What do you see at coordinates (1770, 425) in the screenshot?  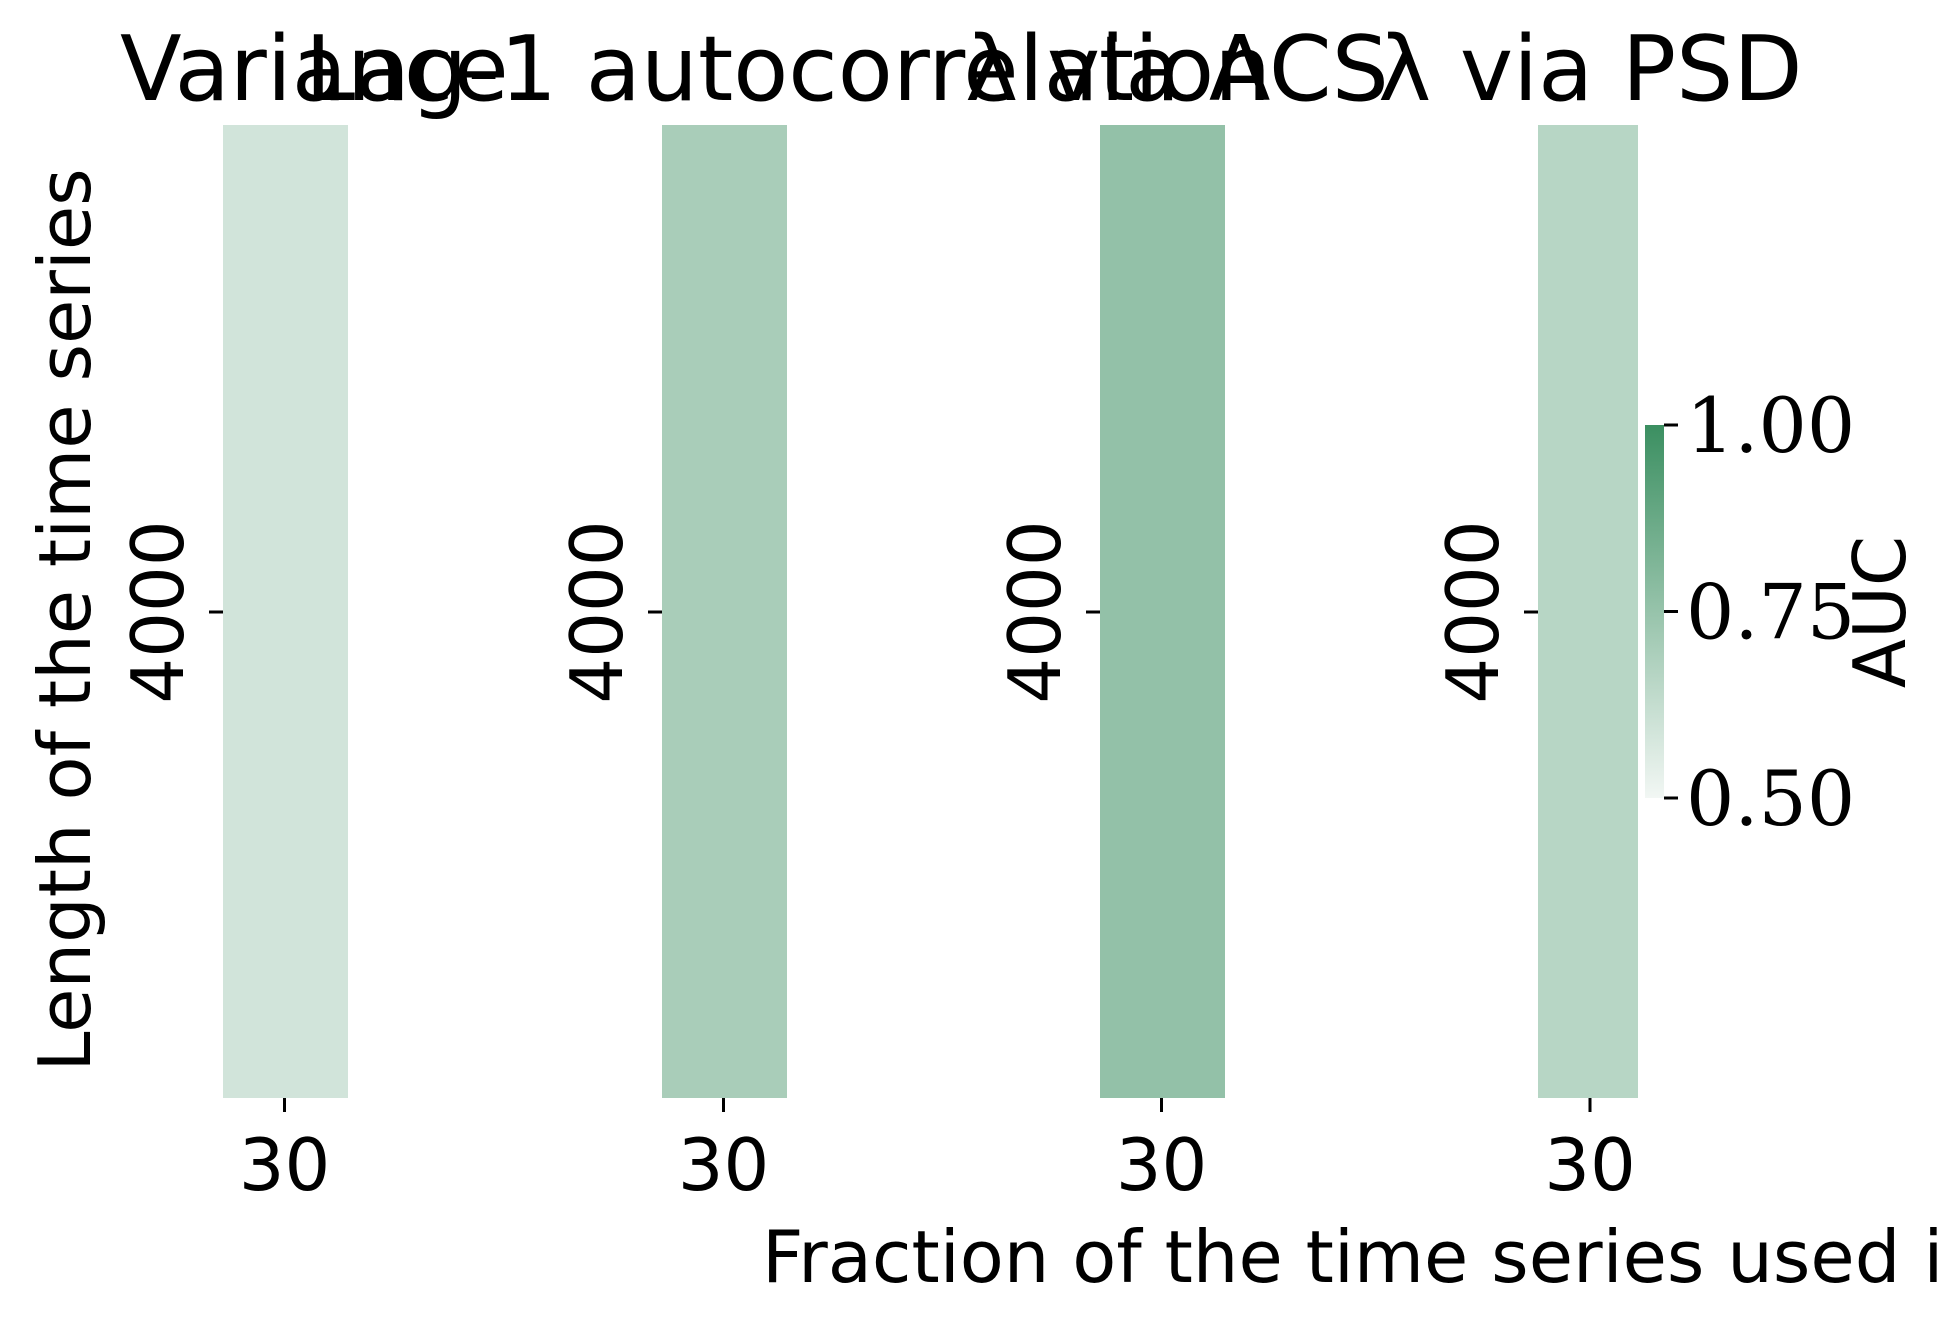 I see `colorbar-tick-label: 1.00` at bounding box center [1770, 425].